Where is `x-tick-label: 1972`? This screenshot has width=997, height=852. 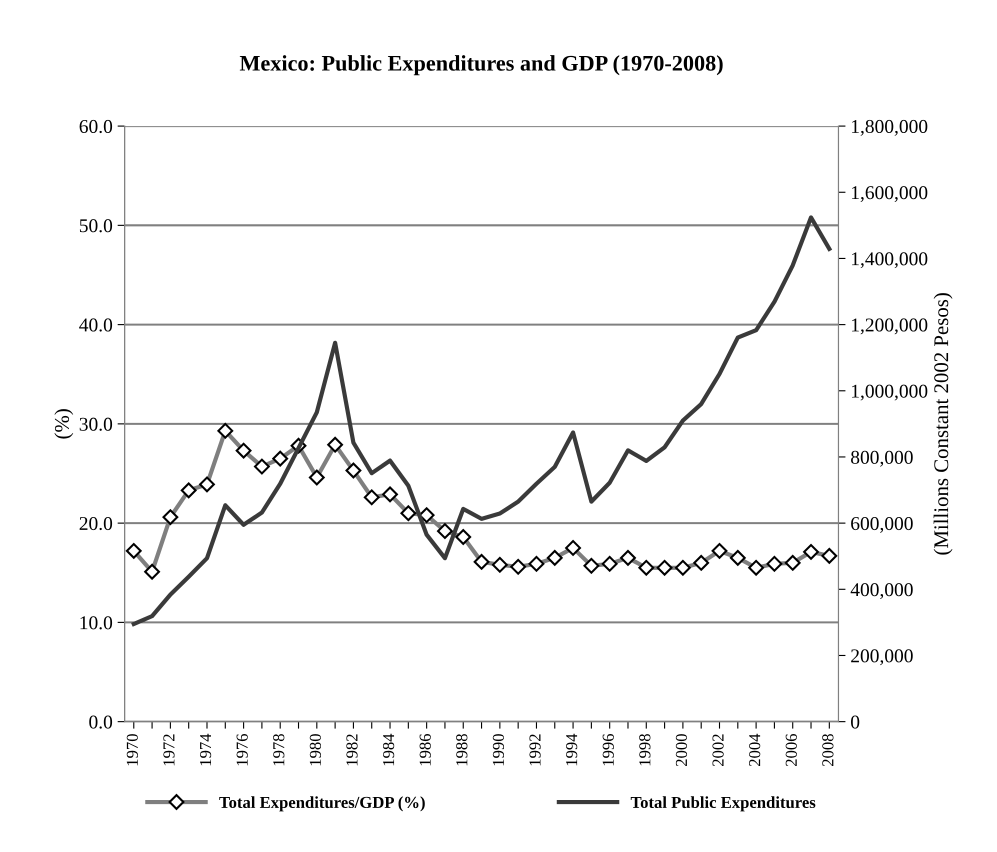
x-tick-label: 1972 is located at coordinates (169, 750).